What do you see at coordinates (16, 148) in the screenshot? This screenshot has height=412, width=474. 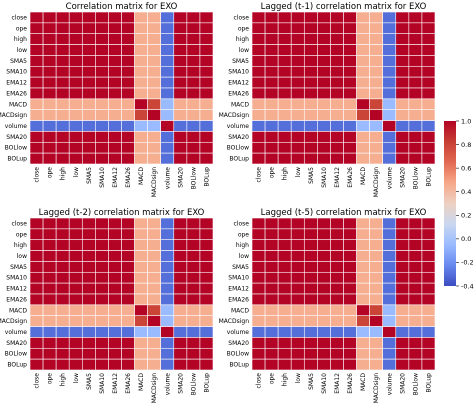 I see `y-tick-label: BOLlow` at bounding box center [16, 148].